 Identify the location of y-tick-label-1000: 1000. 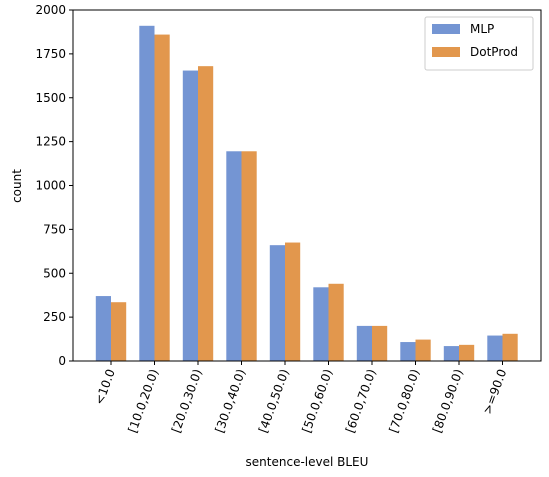
(50, 186).